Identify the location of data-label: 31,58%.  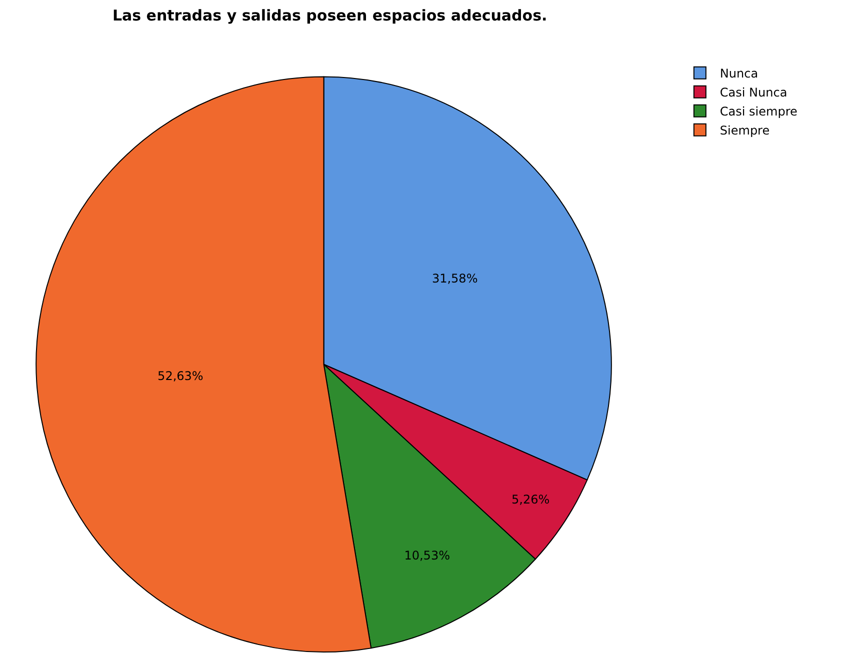
(455, 279).